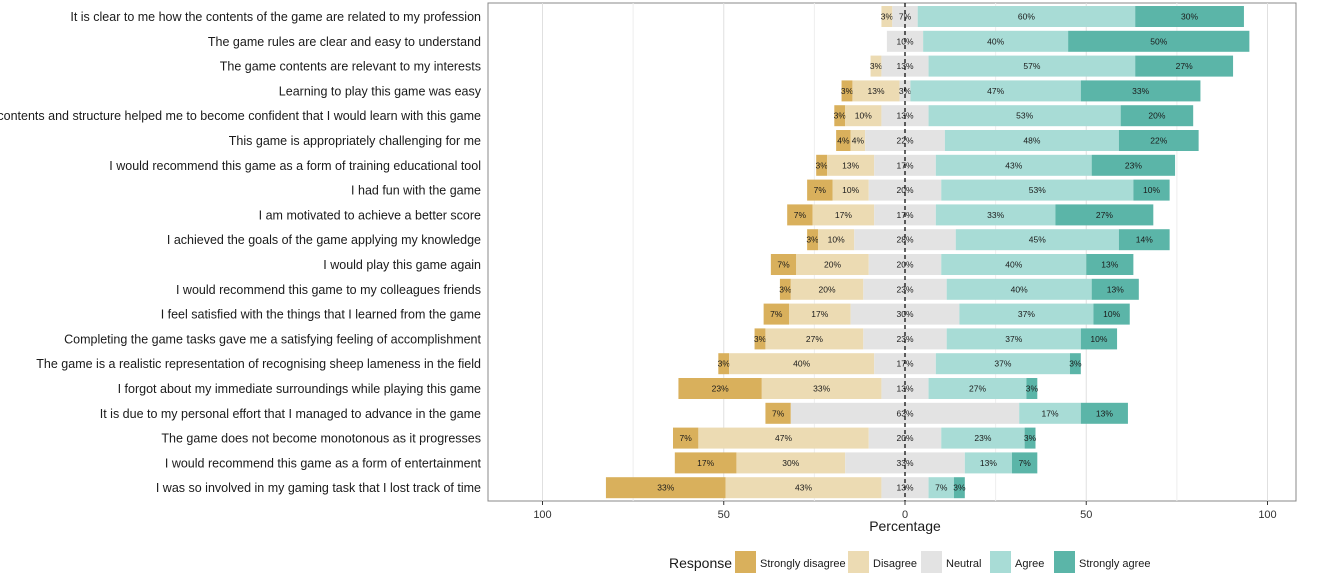  Describe the element at coordinates (1031, 141) in the screenshot. I see `segment-value-label: 48%` at that location.